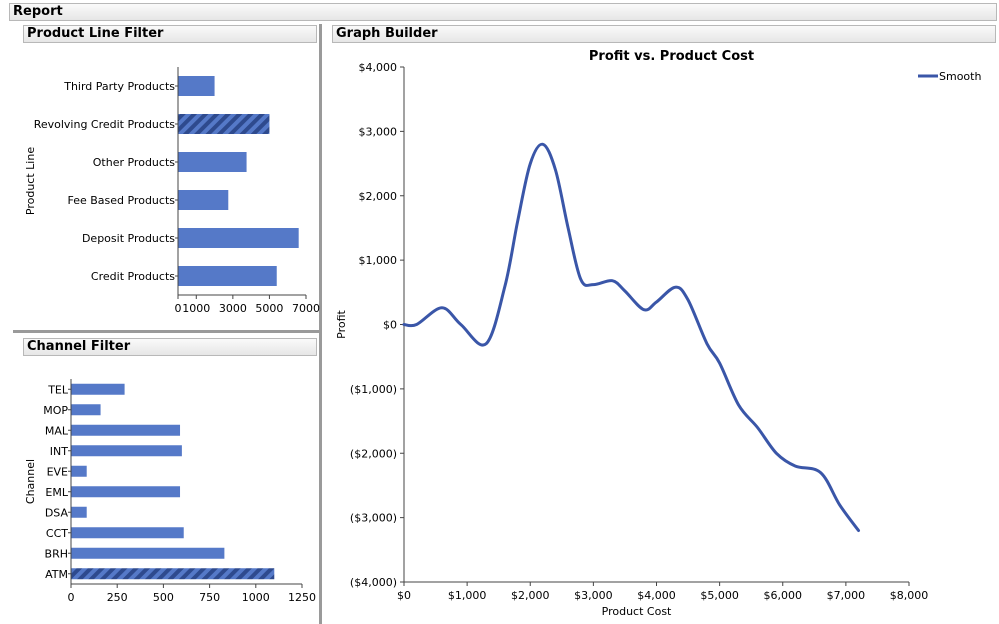 The width and height of the screenshot is (999, 624). I want to click on y-axis-title: Product Line, so click(30, 181).